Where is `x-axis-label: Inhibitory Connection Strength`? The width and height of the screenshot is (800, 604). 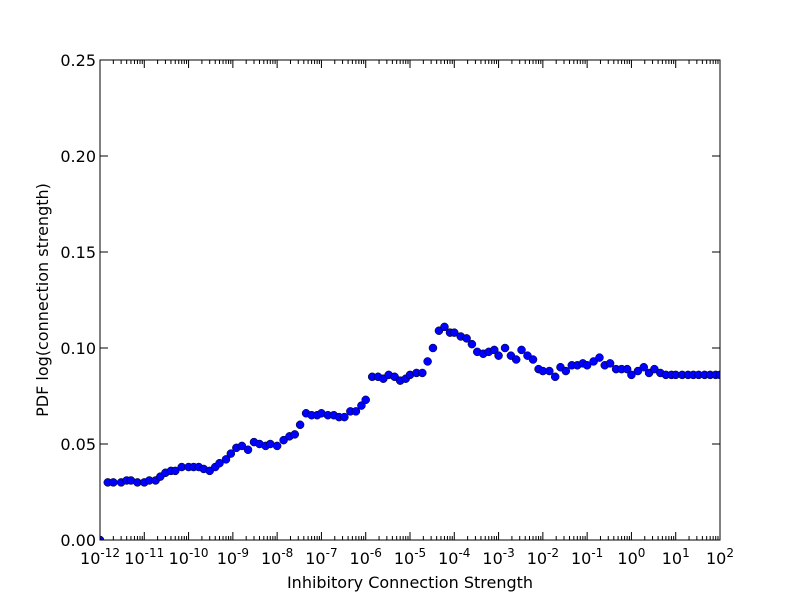 x-axis-label: Inhibitory Connection Strength is located at coordinates (410, 582).